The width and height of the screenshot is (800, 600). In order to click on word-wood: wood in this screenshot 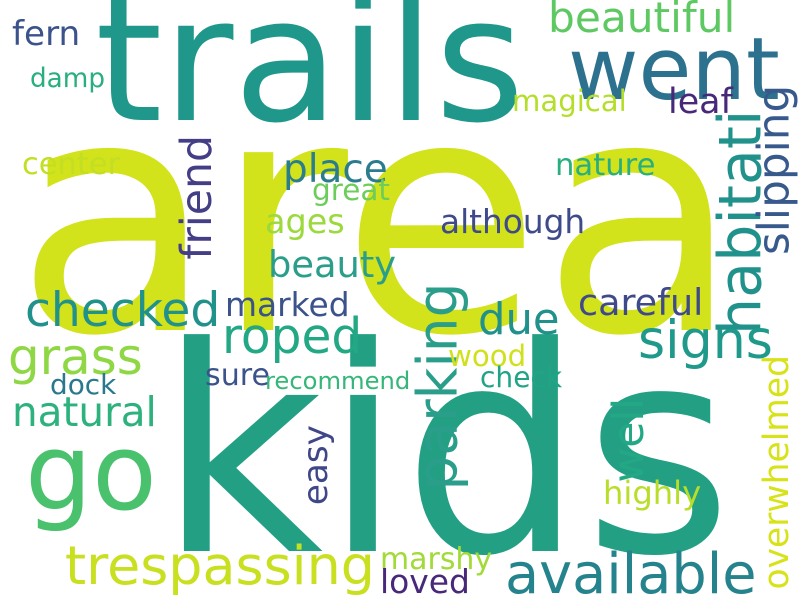, I will do `click(487, 355)`.